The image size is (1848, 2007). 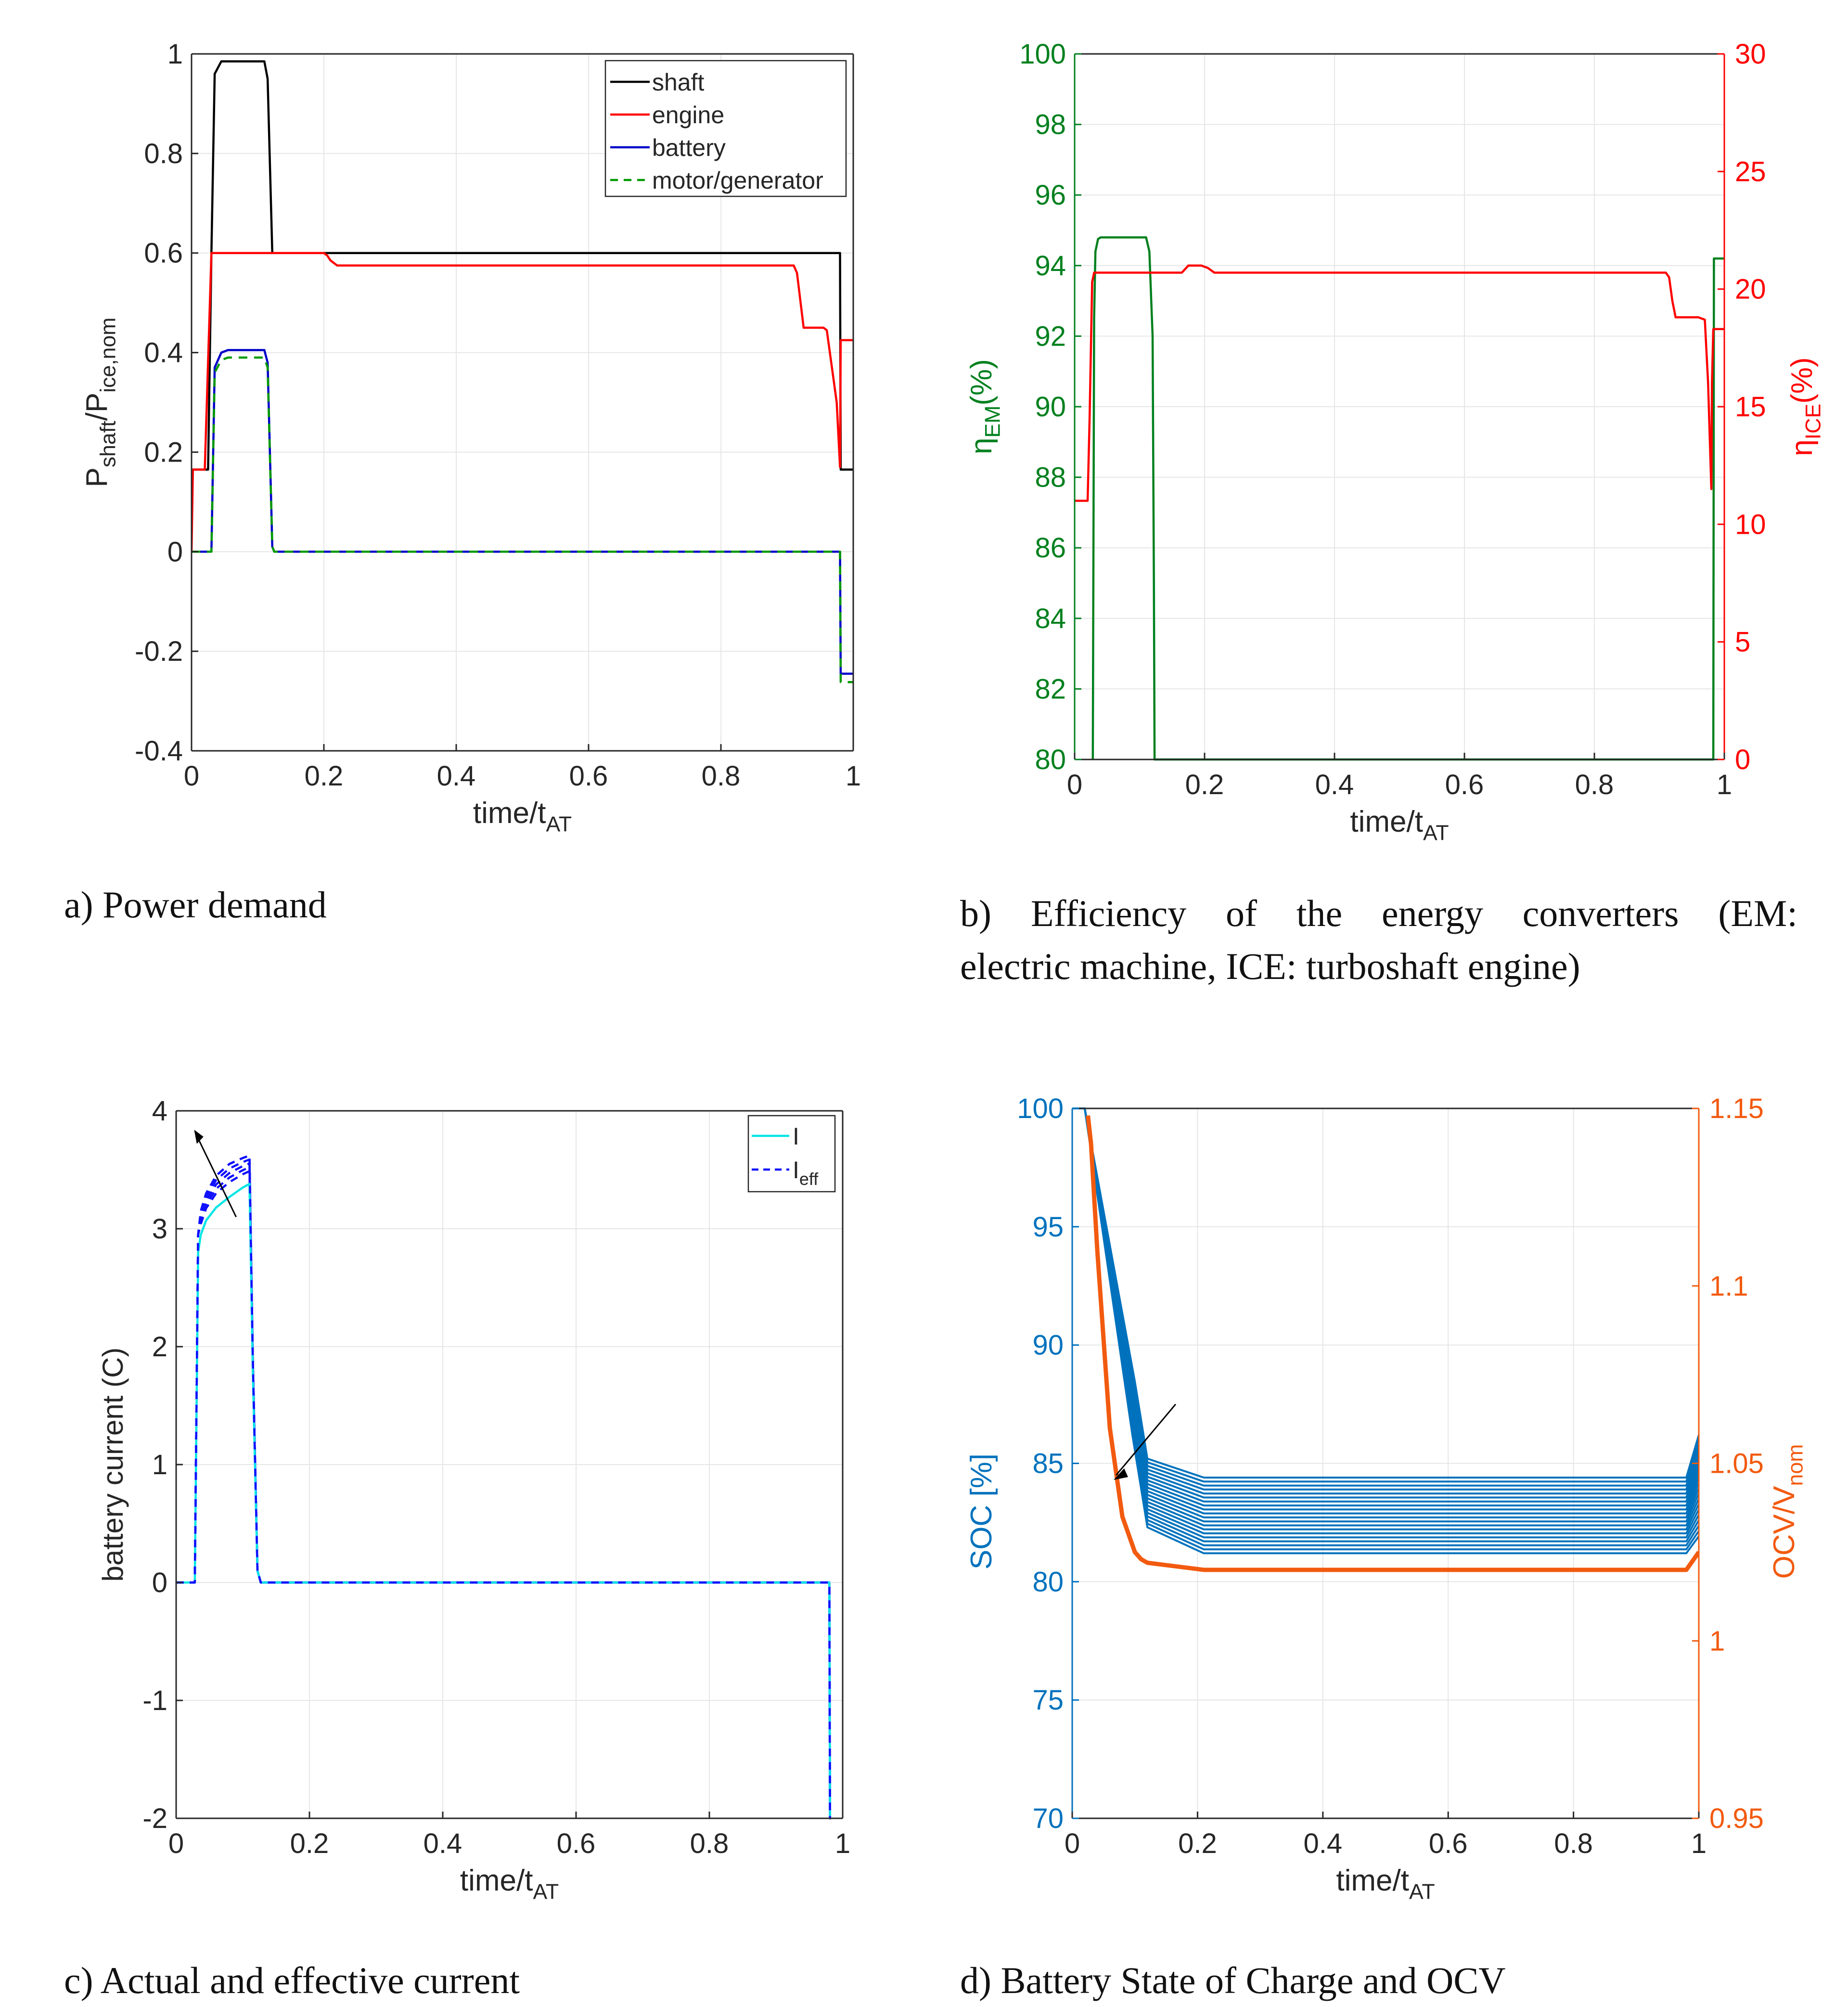 What do you see at coordinates (678, 82) in the screenshot?
I see `legend-label: shaft` at bounding box center [678, 82].